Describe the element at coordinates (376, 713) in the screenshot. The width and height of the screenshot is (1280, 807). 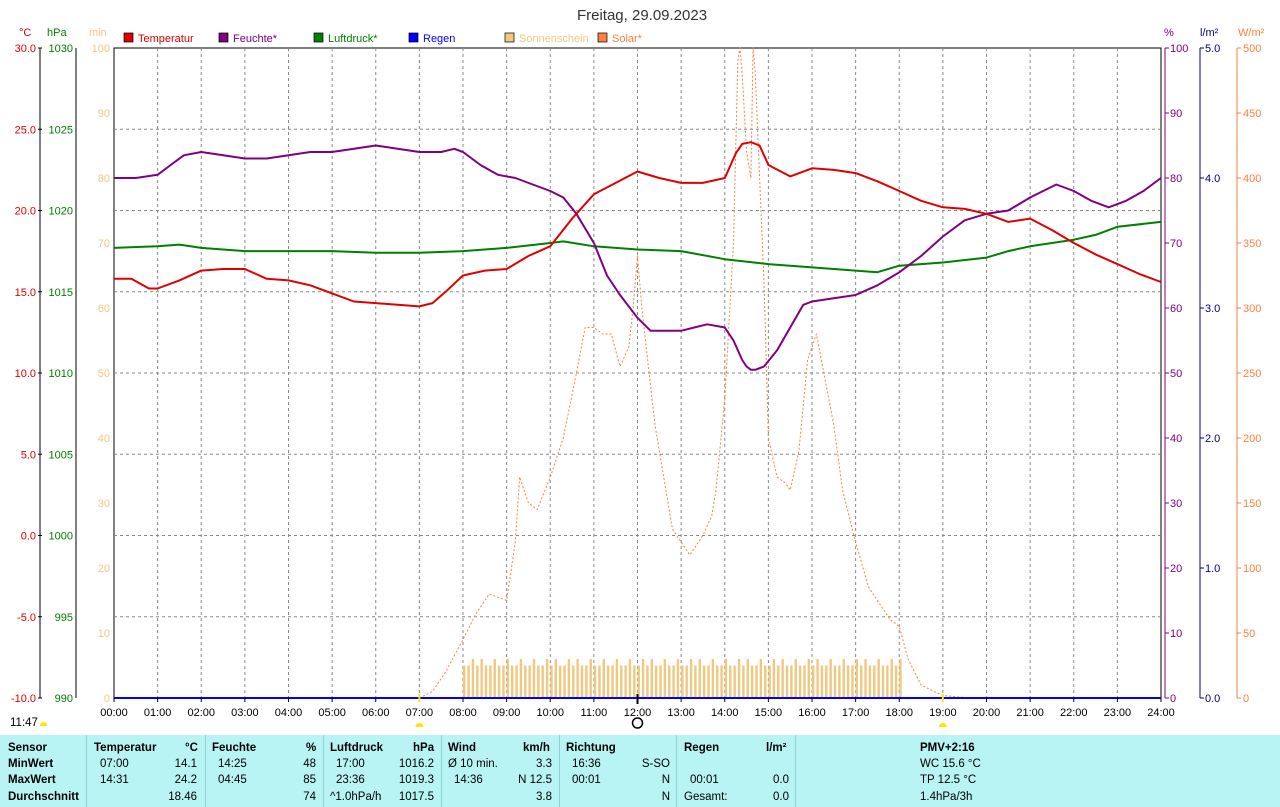
I see `x-tick-label: 06:00` at that location.